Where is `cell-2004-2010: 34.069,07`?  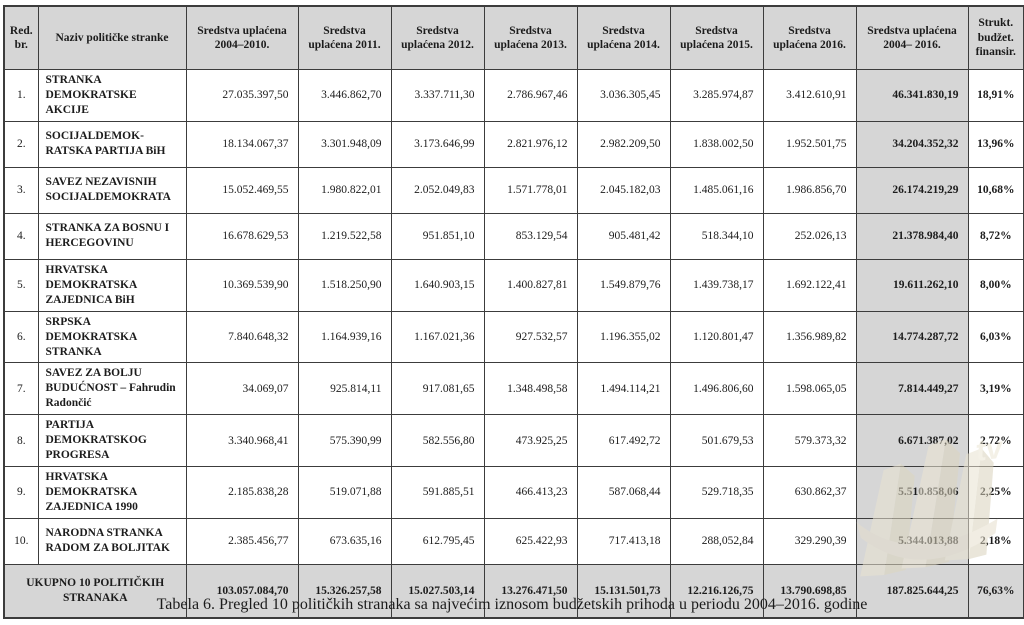
cell-2004-2010: 34.069,07 is located at coordinates (242, 389).